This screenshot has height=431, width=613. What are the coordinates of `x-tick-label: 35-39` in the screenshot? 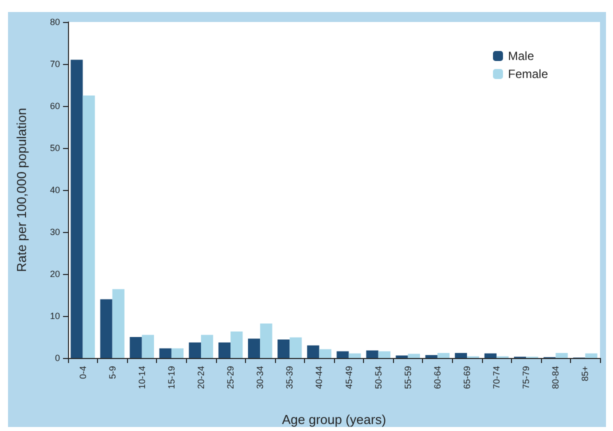 It's located at (289, 378).